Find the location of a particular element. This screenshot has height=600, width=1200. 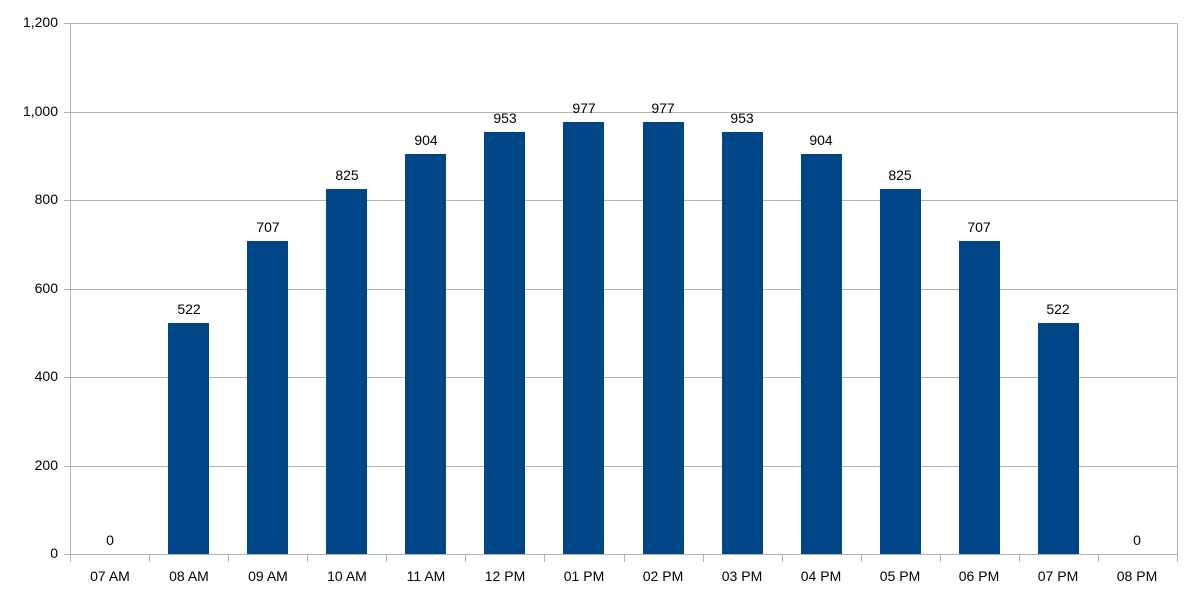

x-tick-label: 06 PM is located at coordinates (979, 576).